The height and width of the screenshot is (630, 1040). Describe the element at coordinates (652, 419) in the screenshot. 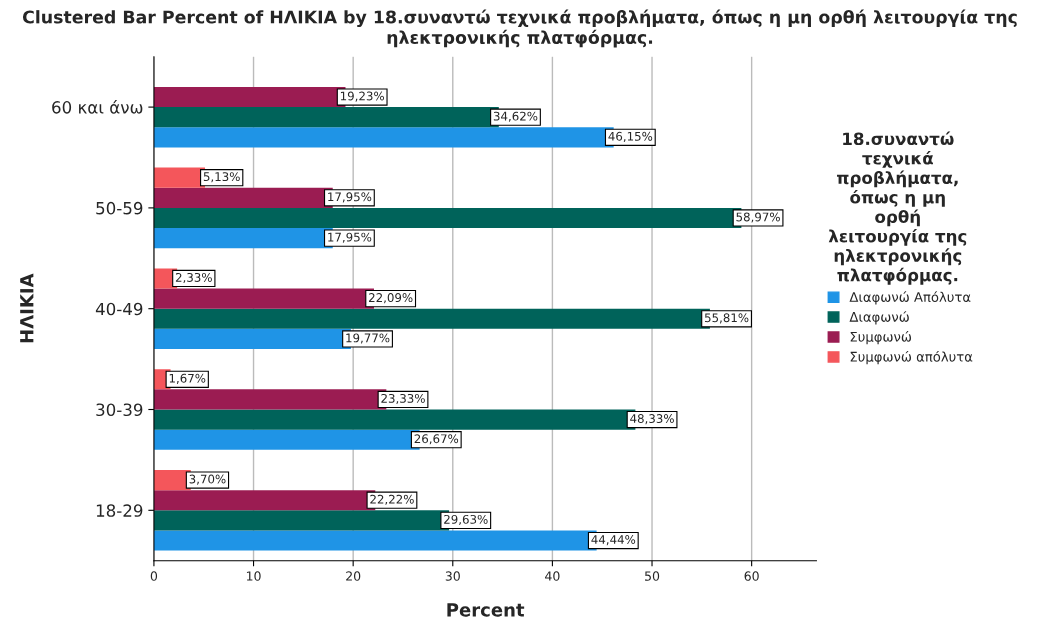

I see `data-label: 48,33%` at that location.